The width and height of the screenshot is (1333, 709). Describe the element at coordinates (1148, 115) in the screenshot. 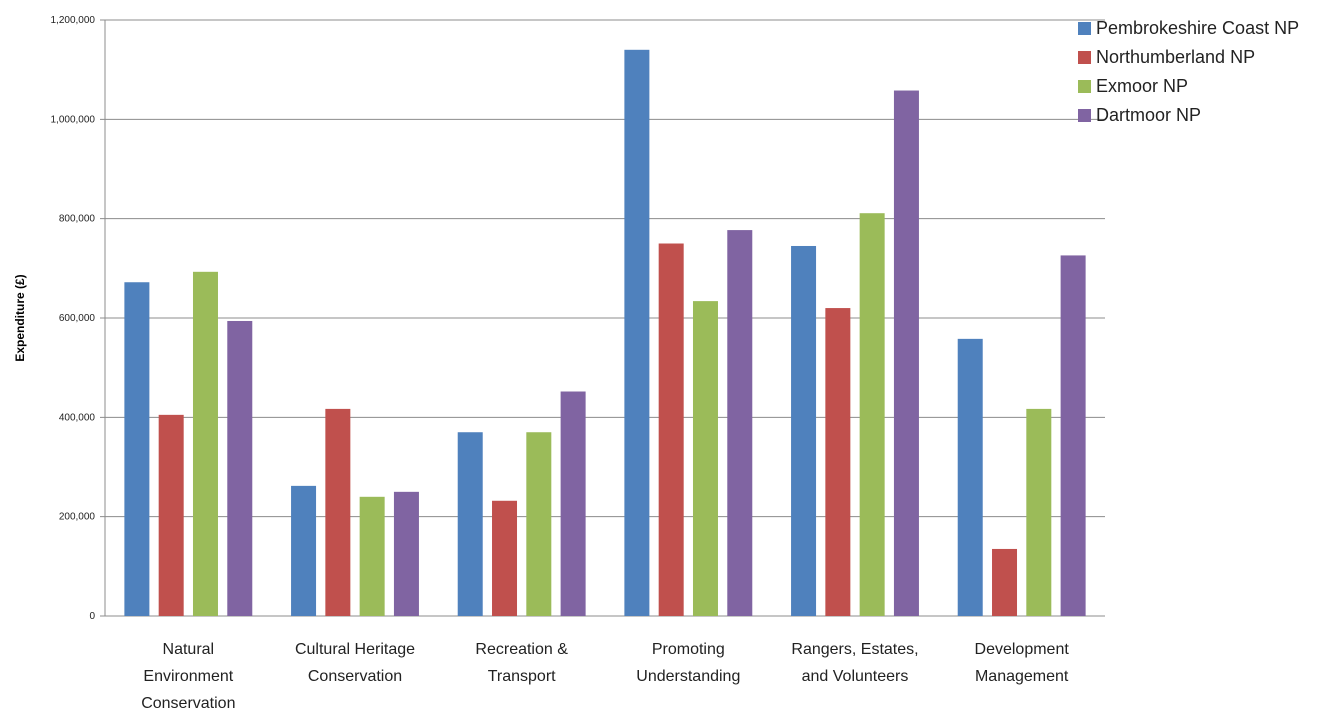

I see `legend-label: Dartmoor NP` at that location.